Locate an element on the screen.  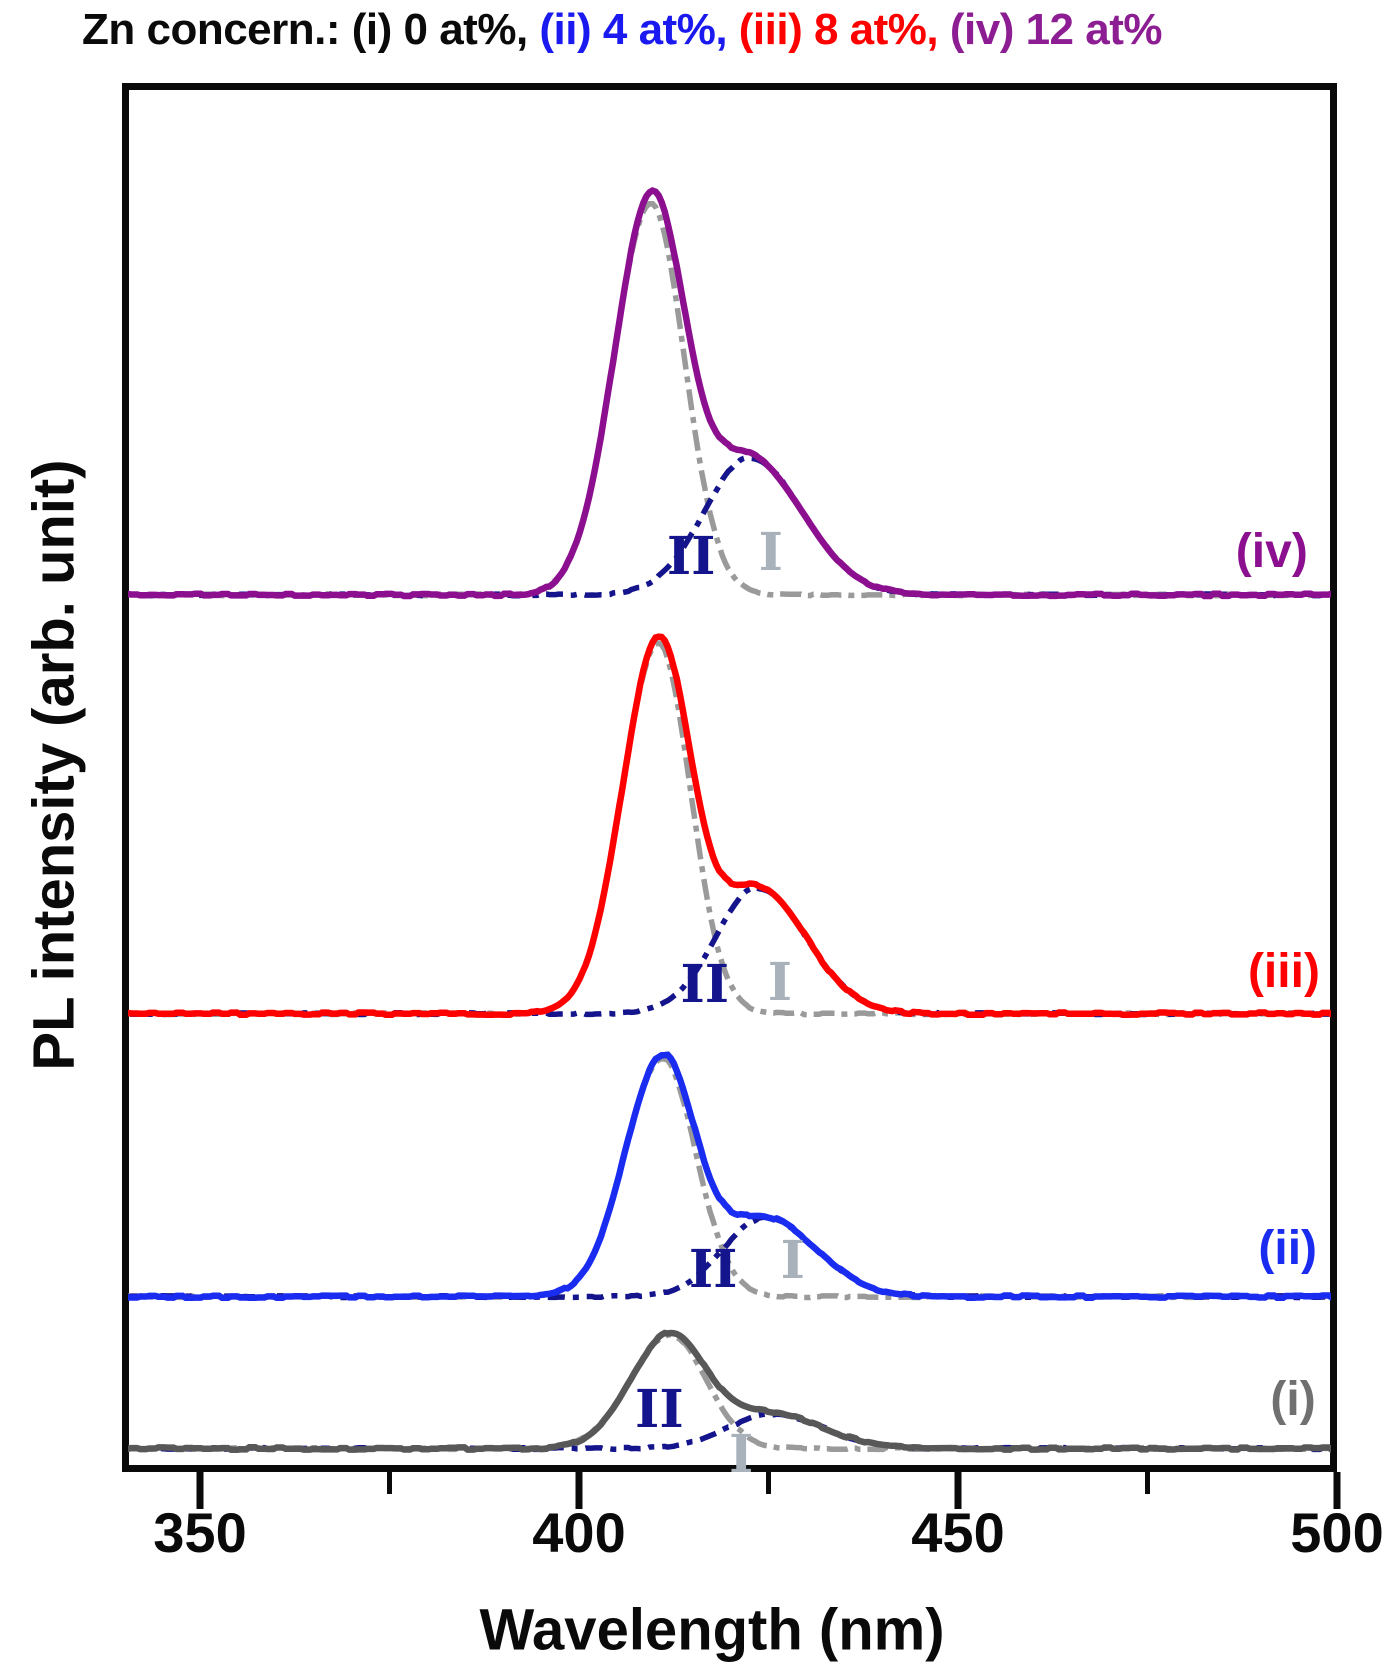
series-label-iii: (iii) is located at coordinates (1283, 972).